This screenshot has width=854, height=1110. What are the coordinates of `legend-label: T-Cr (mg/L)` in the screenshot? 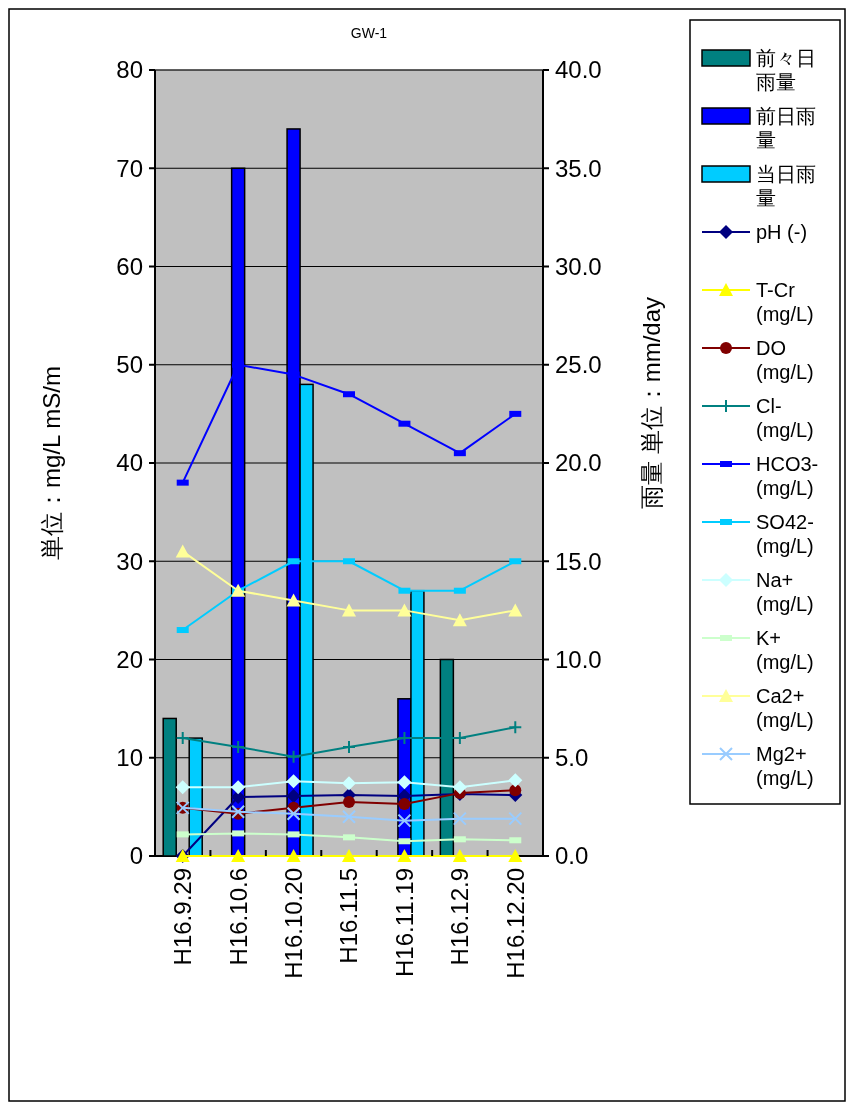 It's located at (785, 302).